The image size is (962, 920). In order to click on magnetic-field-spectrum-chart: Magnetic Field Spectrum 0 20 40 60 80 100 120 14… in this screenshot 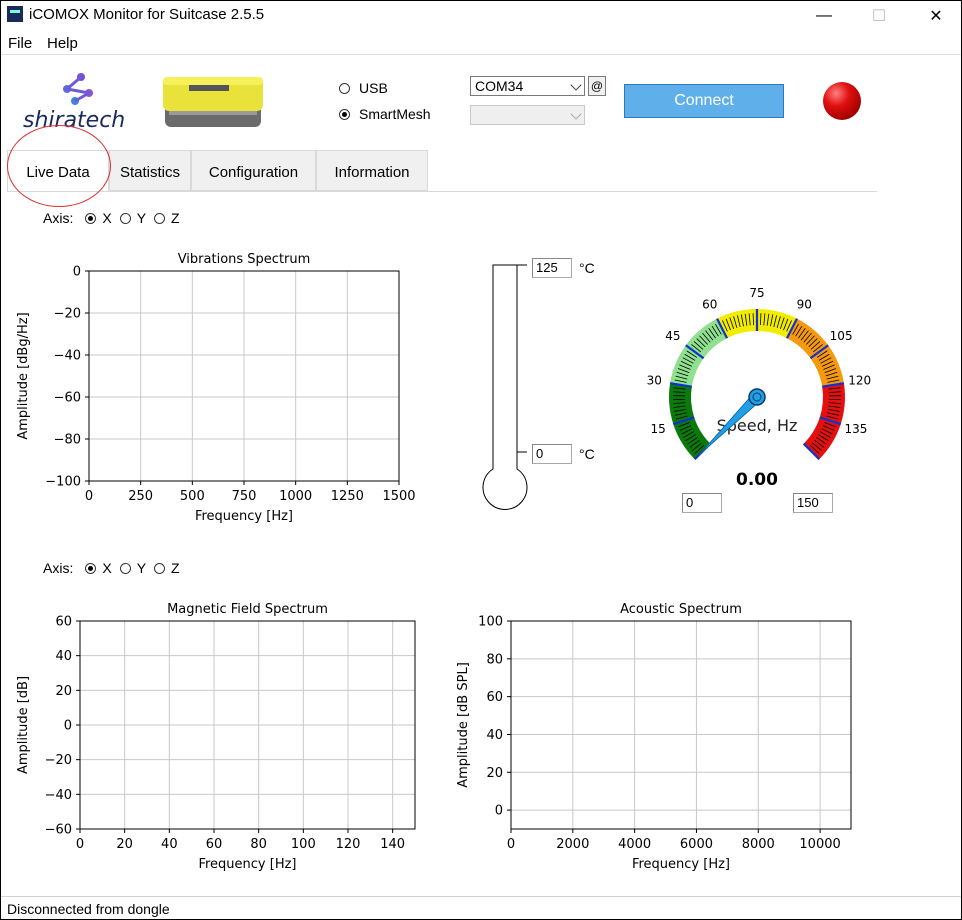, I will do `click(216, 737)`.